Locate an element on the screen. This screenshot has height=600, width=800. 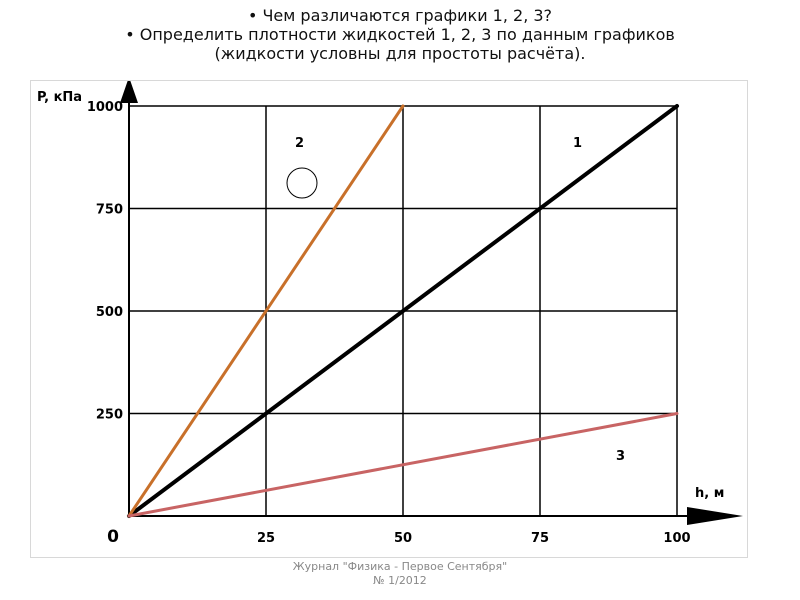
y-tick-label-500: 500 is located at coordinates (109, 312).